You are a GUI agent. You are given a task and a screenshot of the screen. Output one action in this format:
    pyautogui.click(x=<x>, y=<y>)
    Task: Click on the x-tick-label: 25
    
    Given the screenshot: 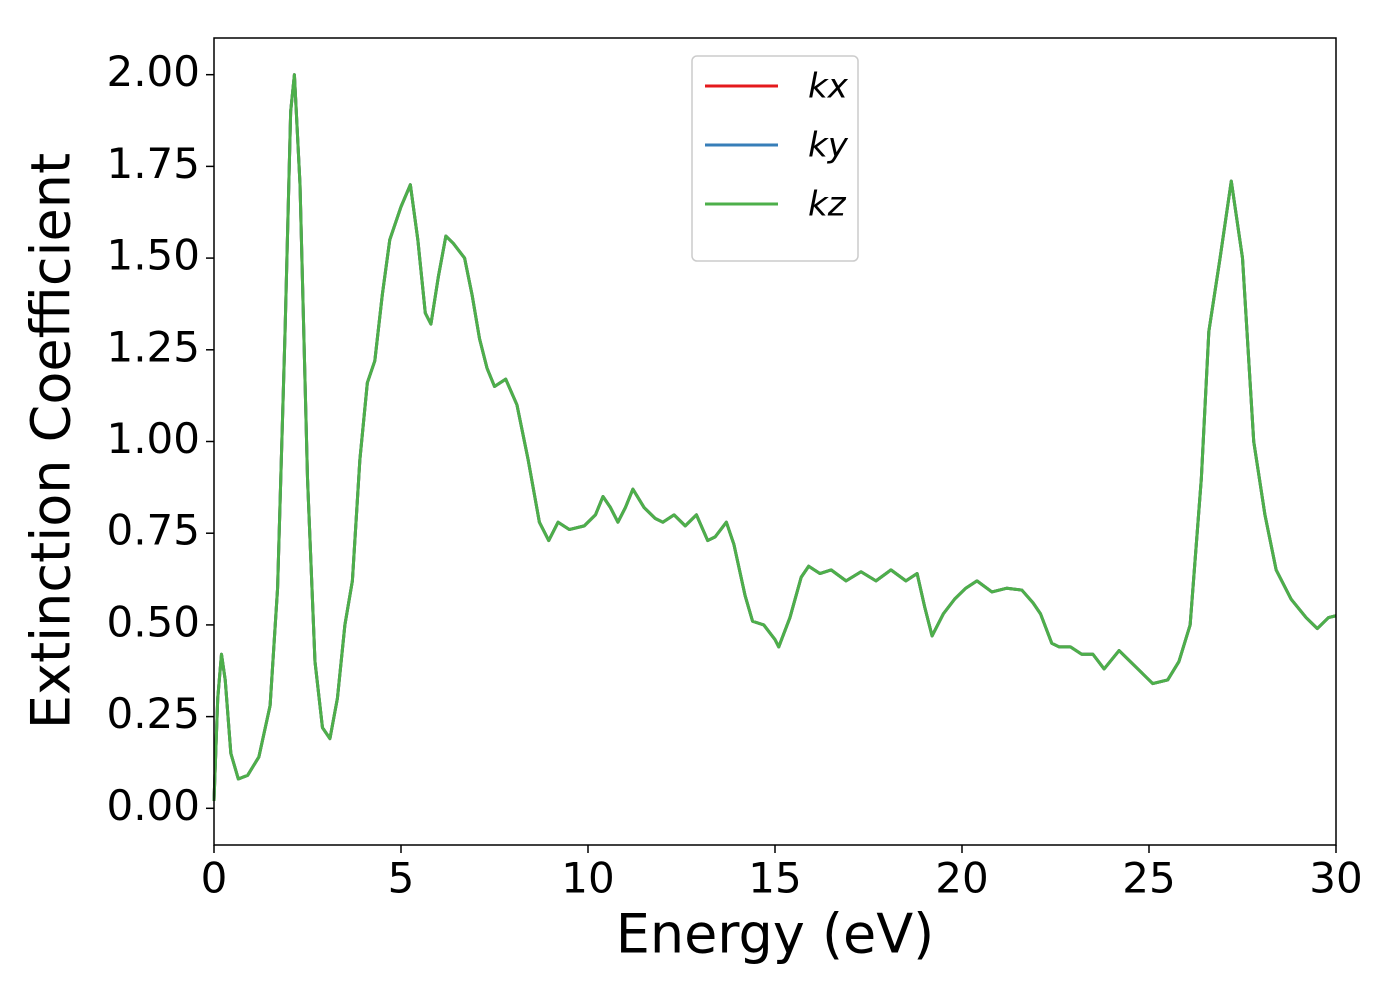 What is the action you would take?
    pyautogui.click(x=1148, y=878)
    